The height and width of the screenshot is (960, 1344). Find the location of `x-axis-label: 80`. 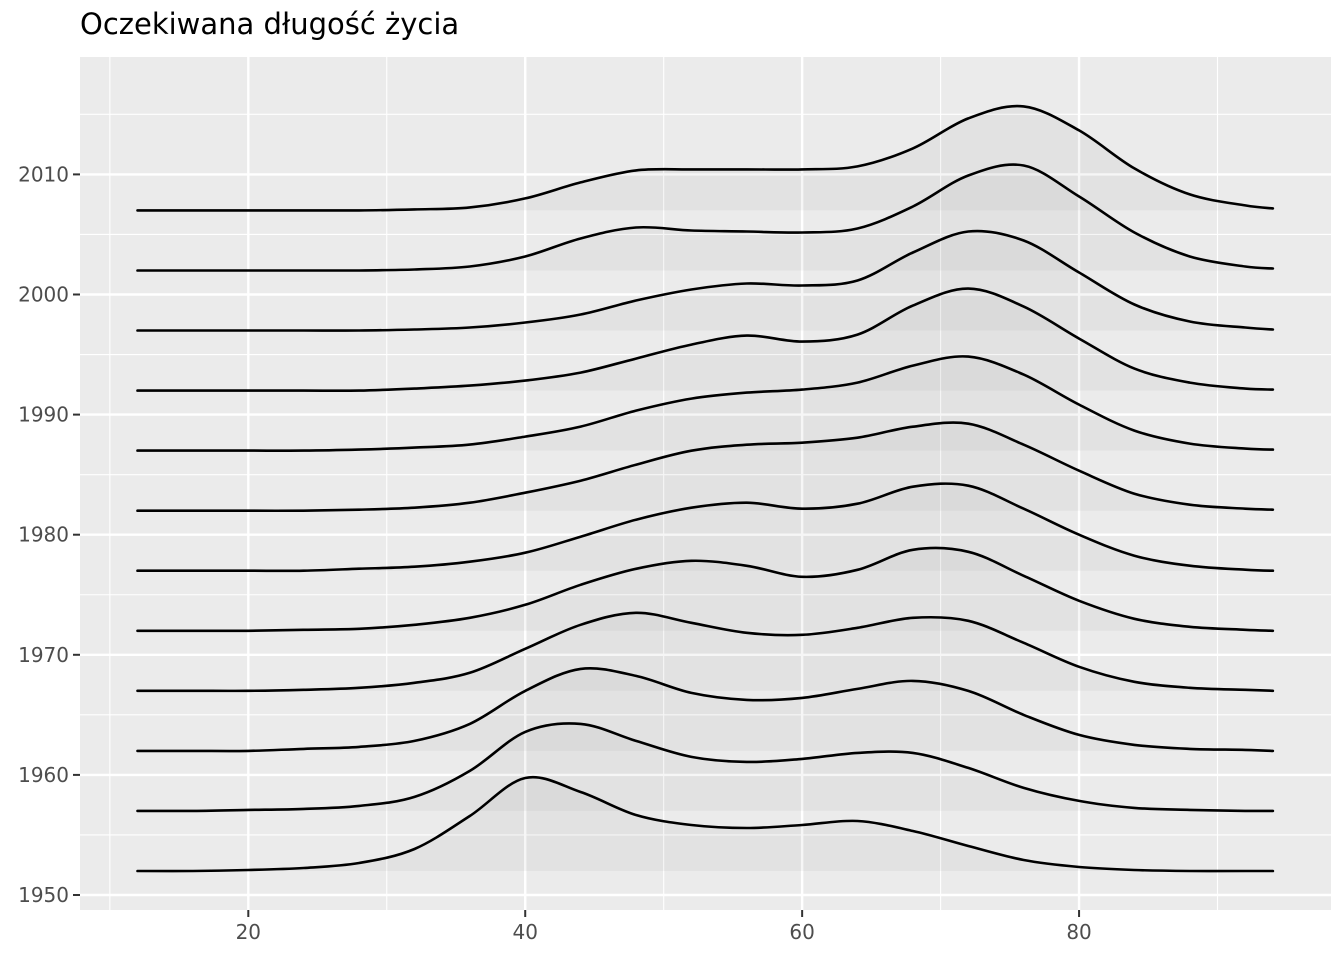

x-axis-label: 80 is located at coordinates (1078, 932).